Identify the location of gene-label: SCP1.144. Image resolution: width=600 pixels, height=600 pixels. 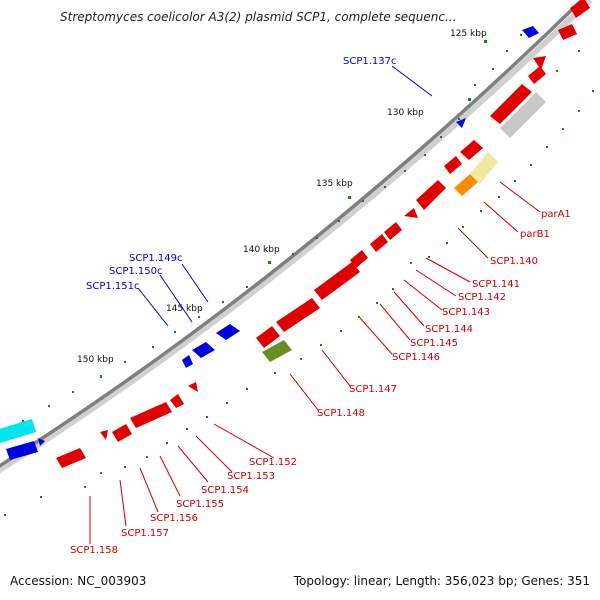
(449, 329).